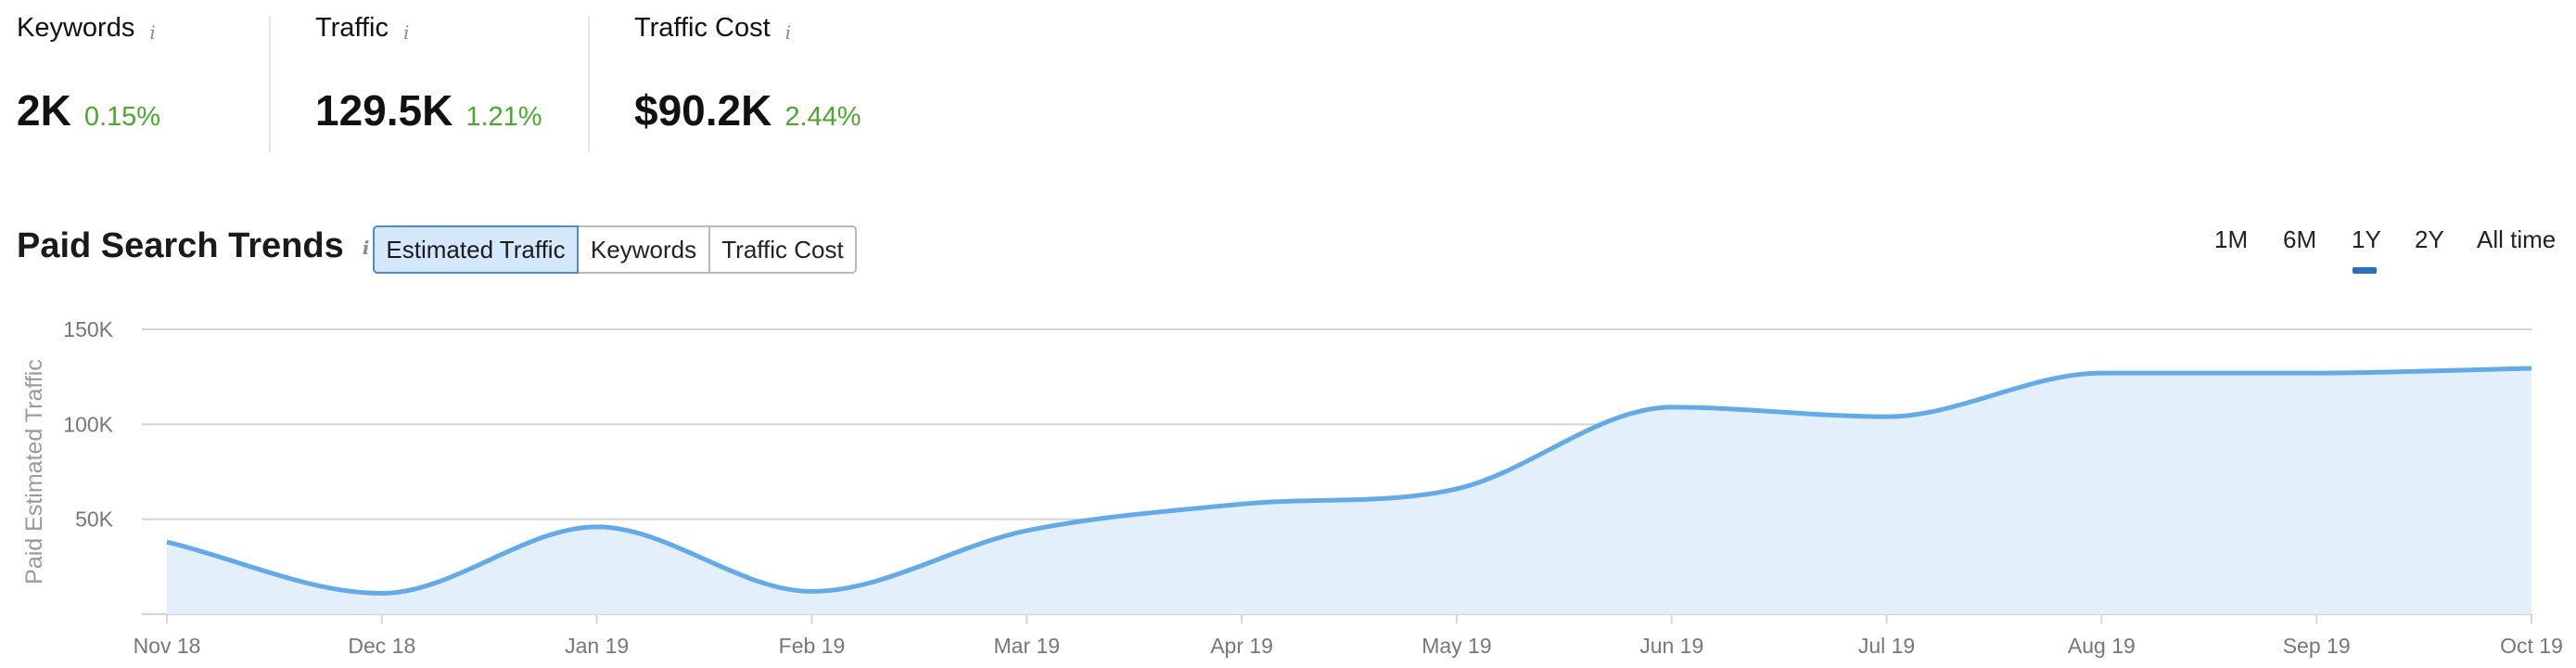 This screenshot has width=2576, height=668. What do you see at coordinates (1457, 646) in the screenshot?
I see `x-tick-label: May 19` at bounding box center [1457, 646].